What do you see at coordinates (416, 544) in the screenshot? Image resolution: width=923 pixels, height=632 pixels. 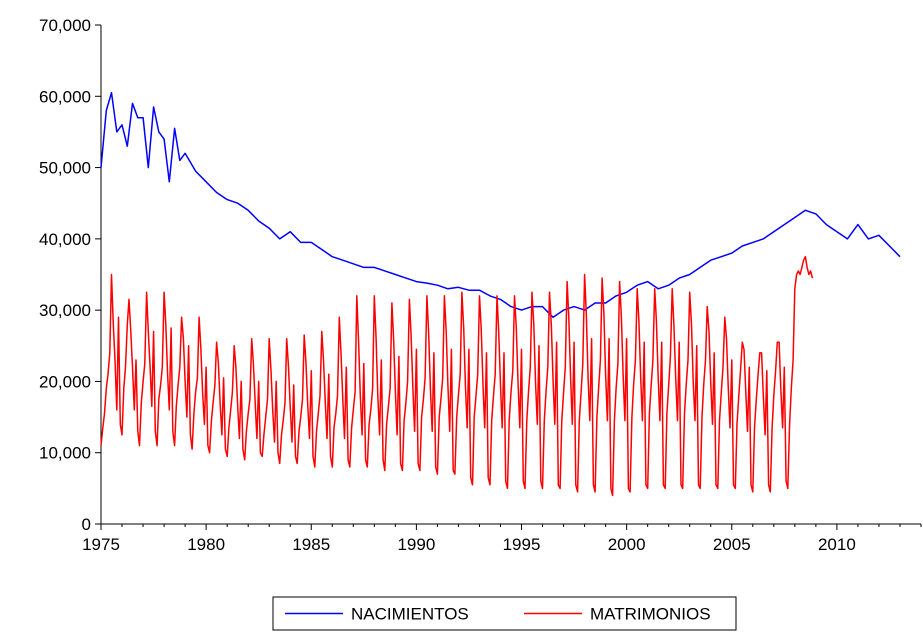 I see `x-tick-label: 1990` at bounding box center [416, 544].